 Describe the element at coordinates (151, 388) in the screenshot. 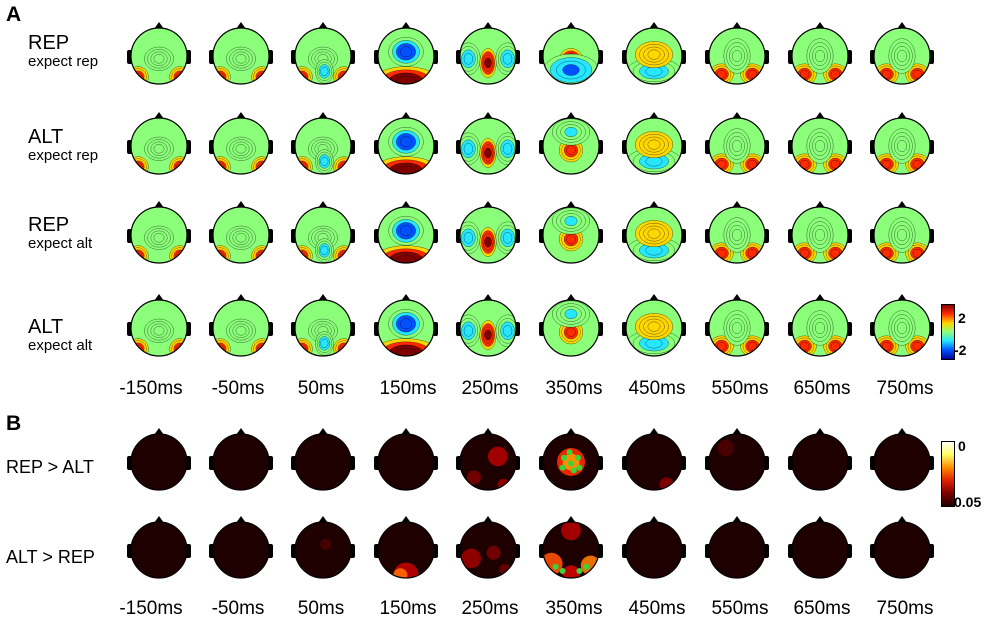

I see `time-label-a-0: -150ms` at that location.